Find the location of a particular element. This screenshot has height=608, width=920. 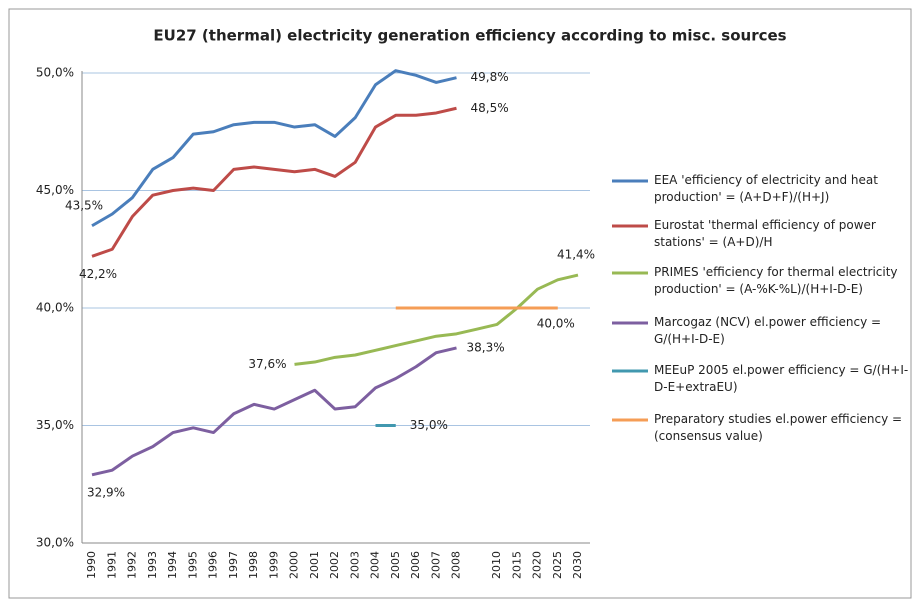

x-tick-label: 2000 is located at coordinates (294, 565).